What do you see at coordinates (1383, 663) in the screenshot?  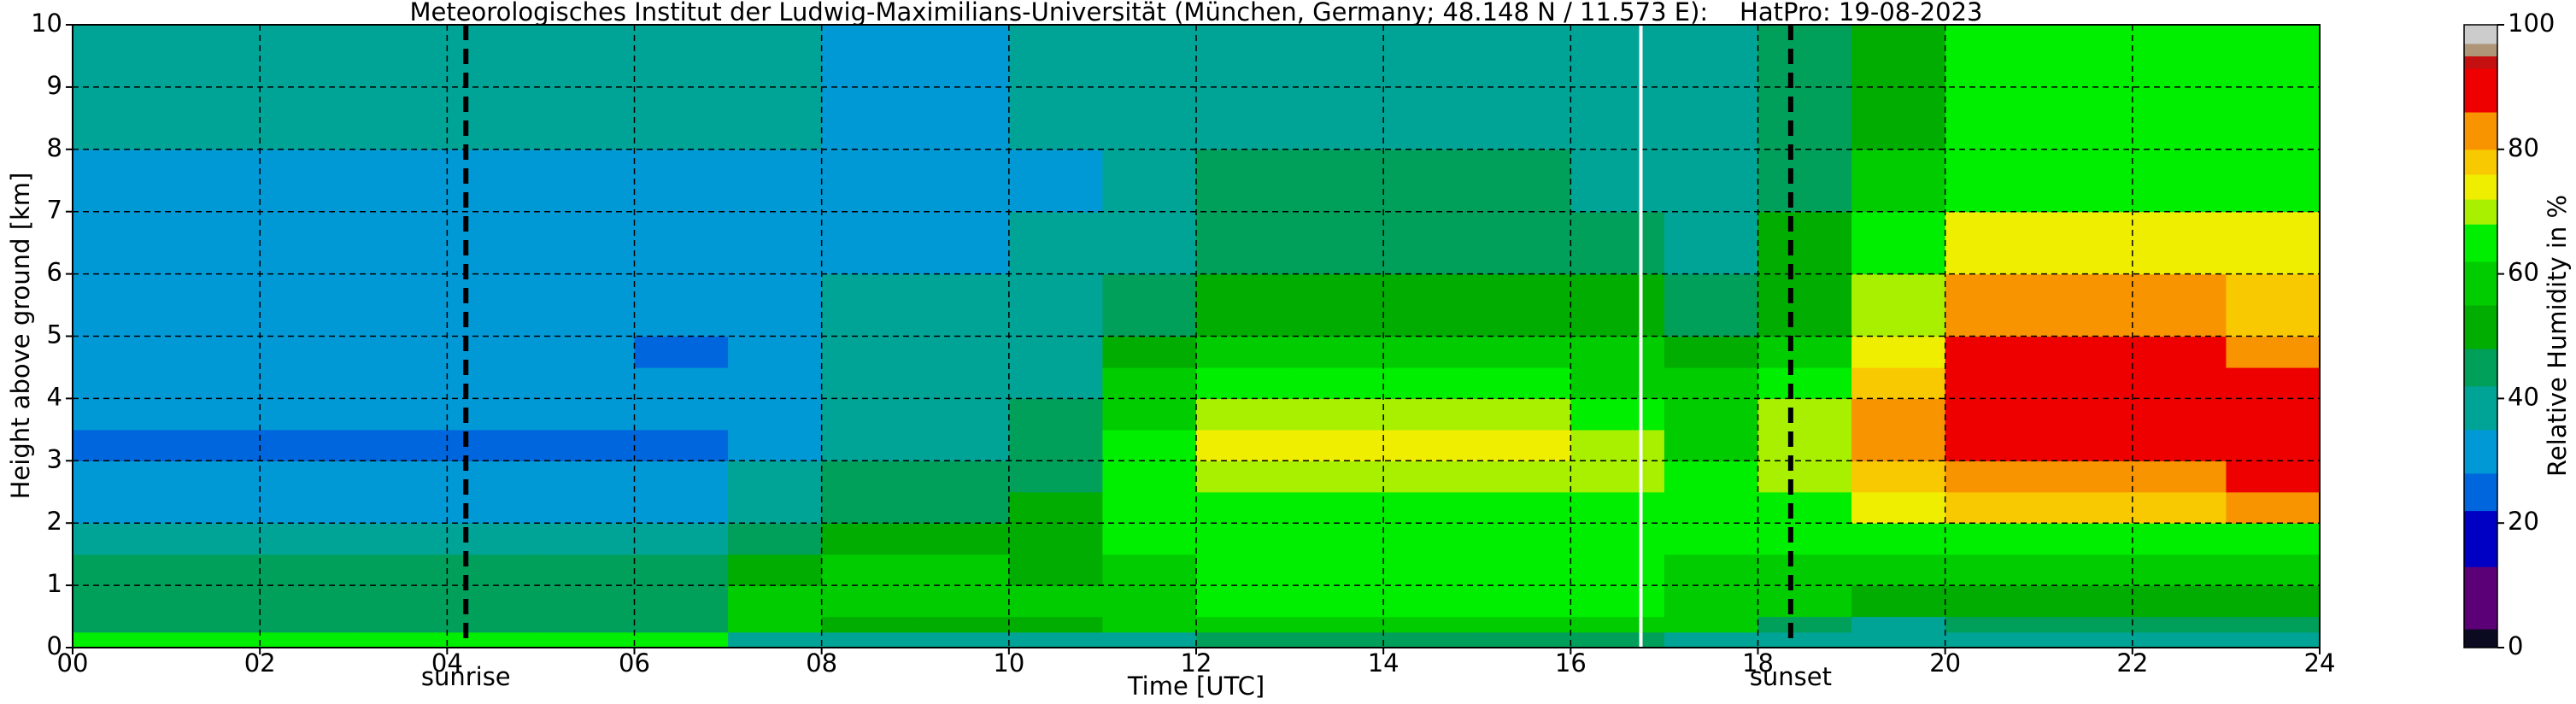 I see `x-tick-label: 14` at bounding box center [1383, 663].